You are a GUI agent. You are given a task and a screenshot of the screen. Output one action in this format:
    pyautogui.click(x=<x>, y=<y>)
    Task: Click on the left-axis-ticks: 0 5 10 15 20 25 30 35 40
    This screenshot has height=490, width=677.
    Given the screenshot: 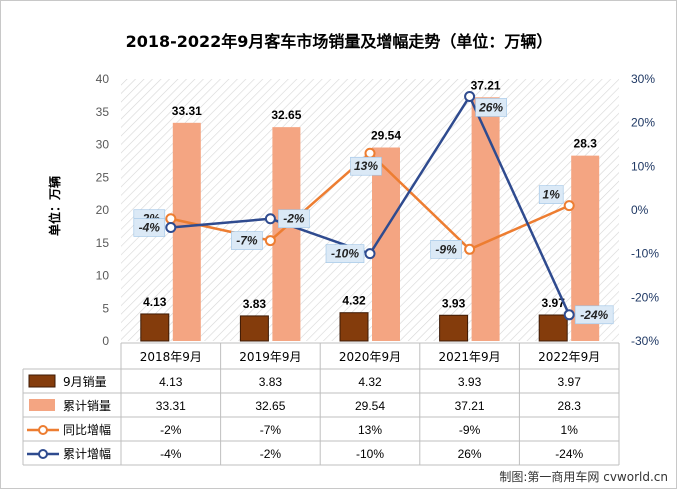 What is the action you would take?
    pyautogui.click(x=103, y=210)
    